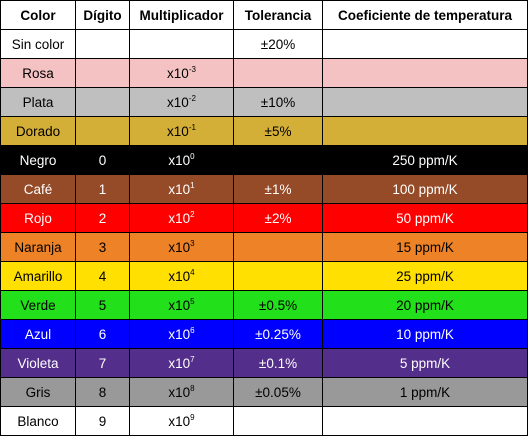 The width and height of the screenshot is (528, 436). Describe the element at coordinates (102, 363) in the screenshot. I see `cell-digit: 7` at that location.